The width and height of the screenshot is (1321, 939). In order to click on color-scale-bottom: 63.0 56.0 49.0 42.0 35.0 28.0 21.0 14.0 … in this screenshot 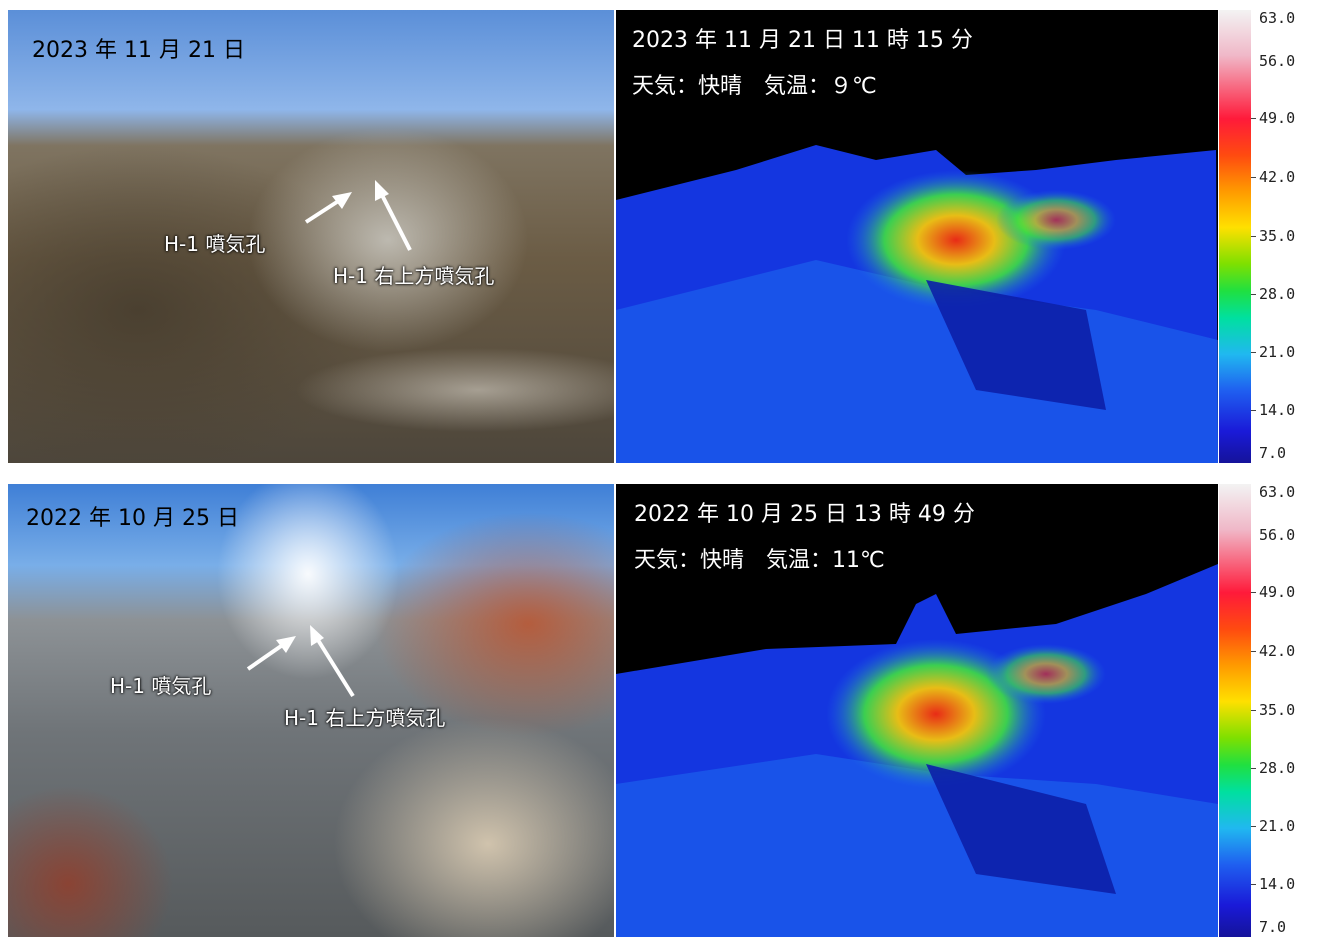, I will do `click(1269, 710)`.